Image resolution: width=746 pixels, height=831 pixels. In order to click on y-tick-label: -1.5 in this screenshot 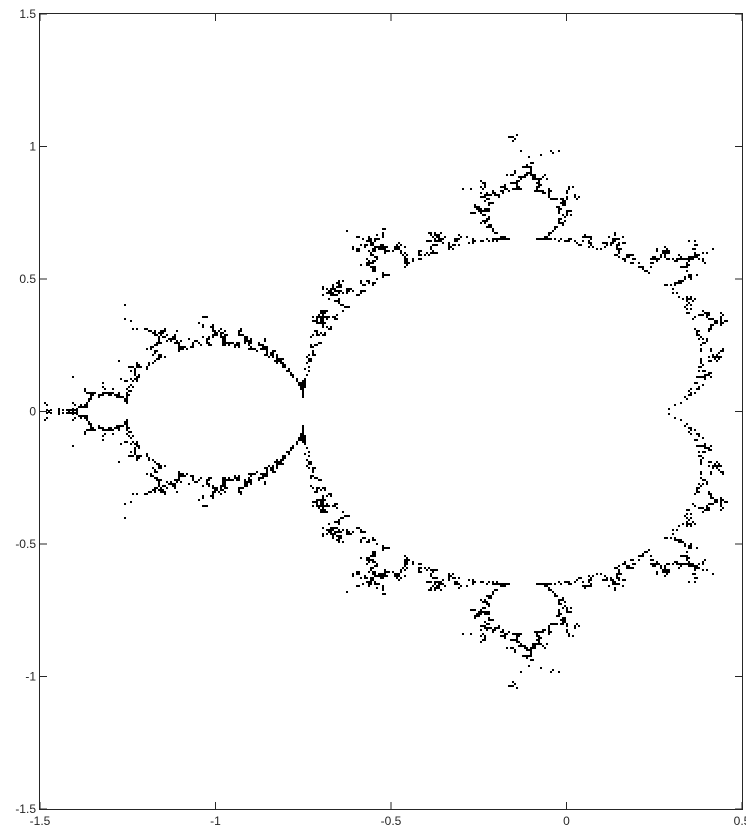, I will do `click(25, 809)`.